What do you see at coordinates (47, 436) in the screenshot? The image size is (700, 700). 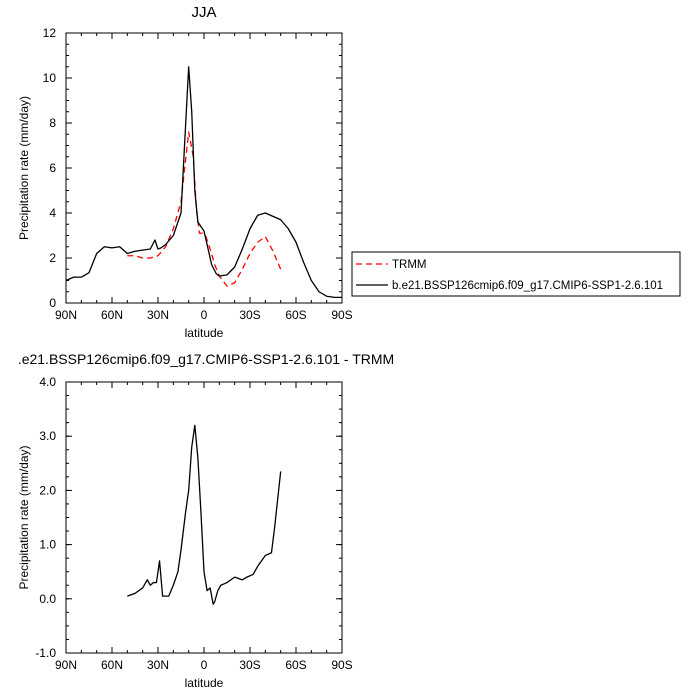 I see `bottom-y-tick-label: 3.0` at bounding box center [47, 436].